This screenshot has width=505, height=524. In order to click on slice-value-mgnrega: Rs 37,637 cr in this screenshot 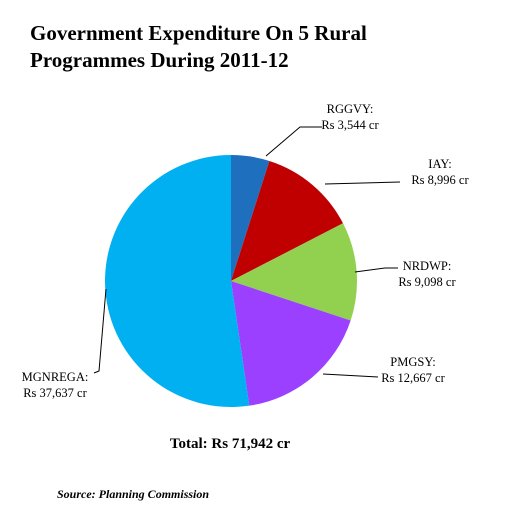, I will do `click(55, 393)`.